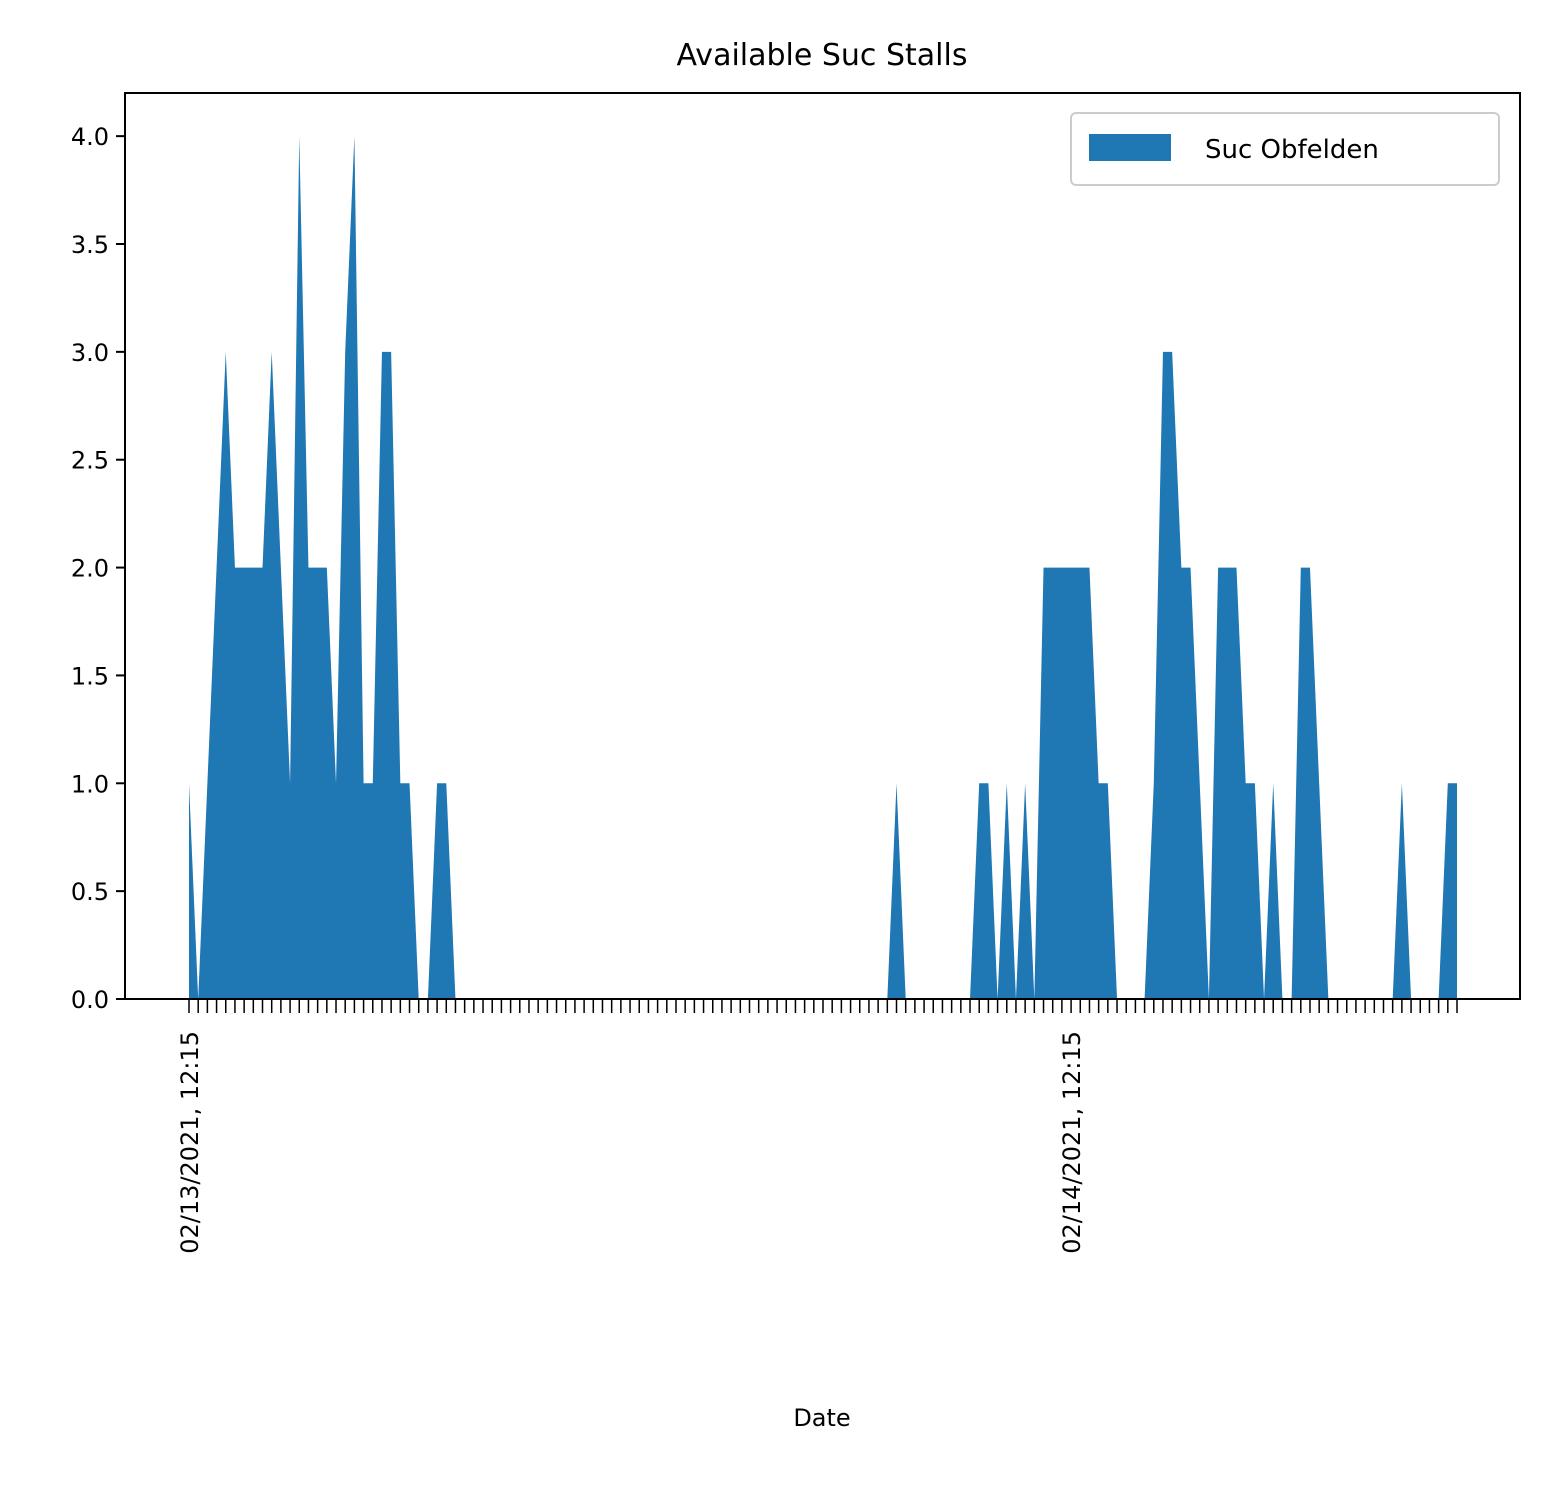 Image resolution: width=1550 pixels, height=1501 pixels. What do you see at coordinates (821, 1418) in the screenshot?
I see `x-axis-label: Date` at bounding box center [821, 1418].